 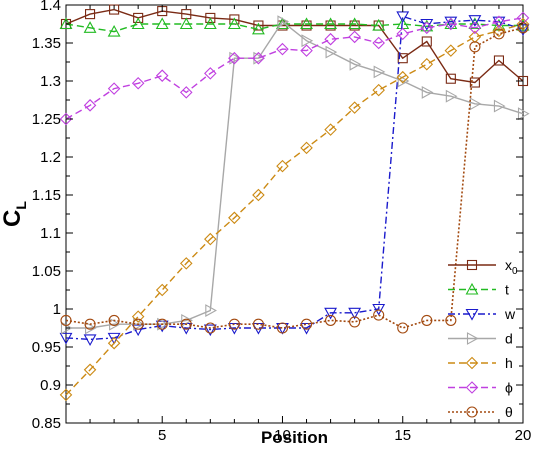 I want to click on y-tick-label: 1.4, so click(x=50, y=7).